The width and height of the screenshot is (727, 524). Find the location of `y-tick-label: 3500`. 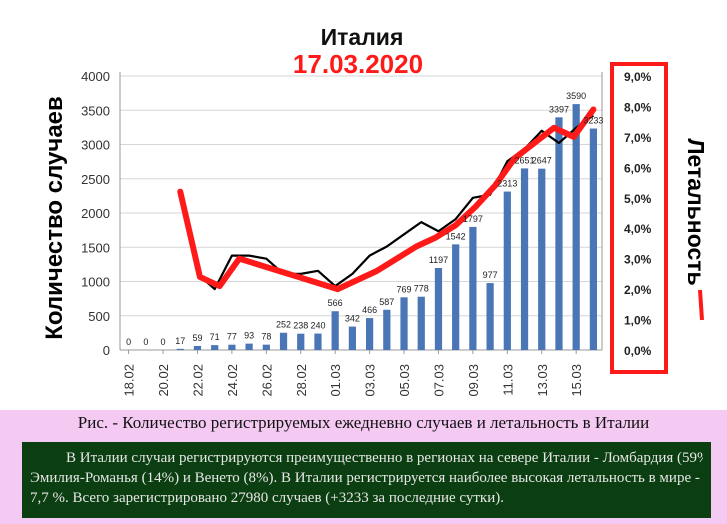

y-tick-label: 3500 is located at coordinates (95, 110).